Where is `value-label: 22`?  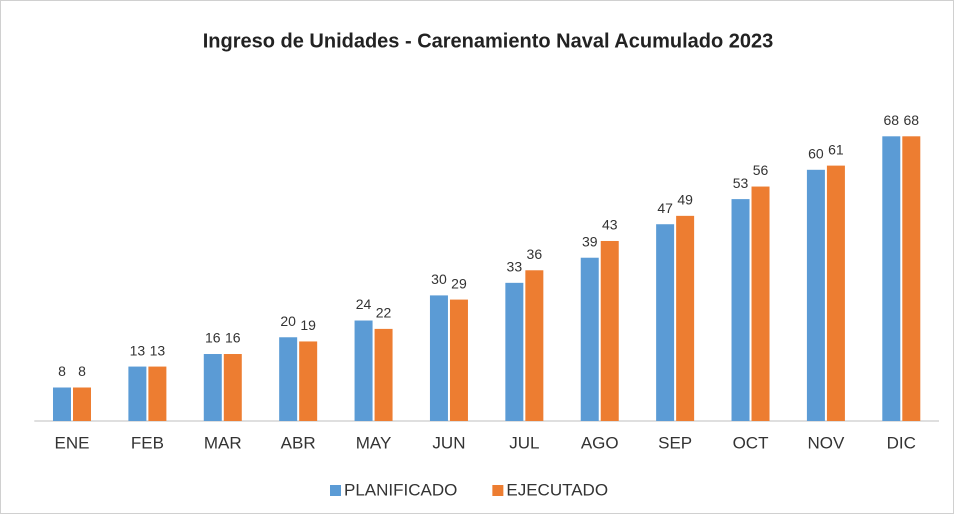 value-label: 22 is located at coordinates (384, 313).